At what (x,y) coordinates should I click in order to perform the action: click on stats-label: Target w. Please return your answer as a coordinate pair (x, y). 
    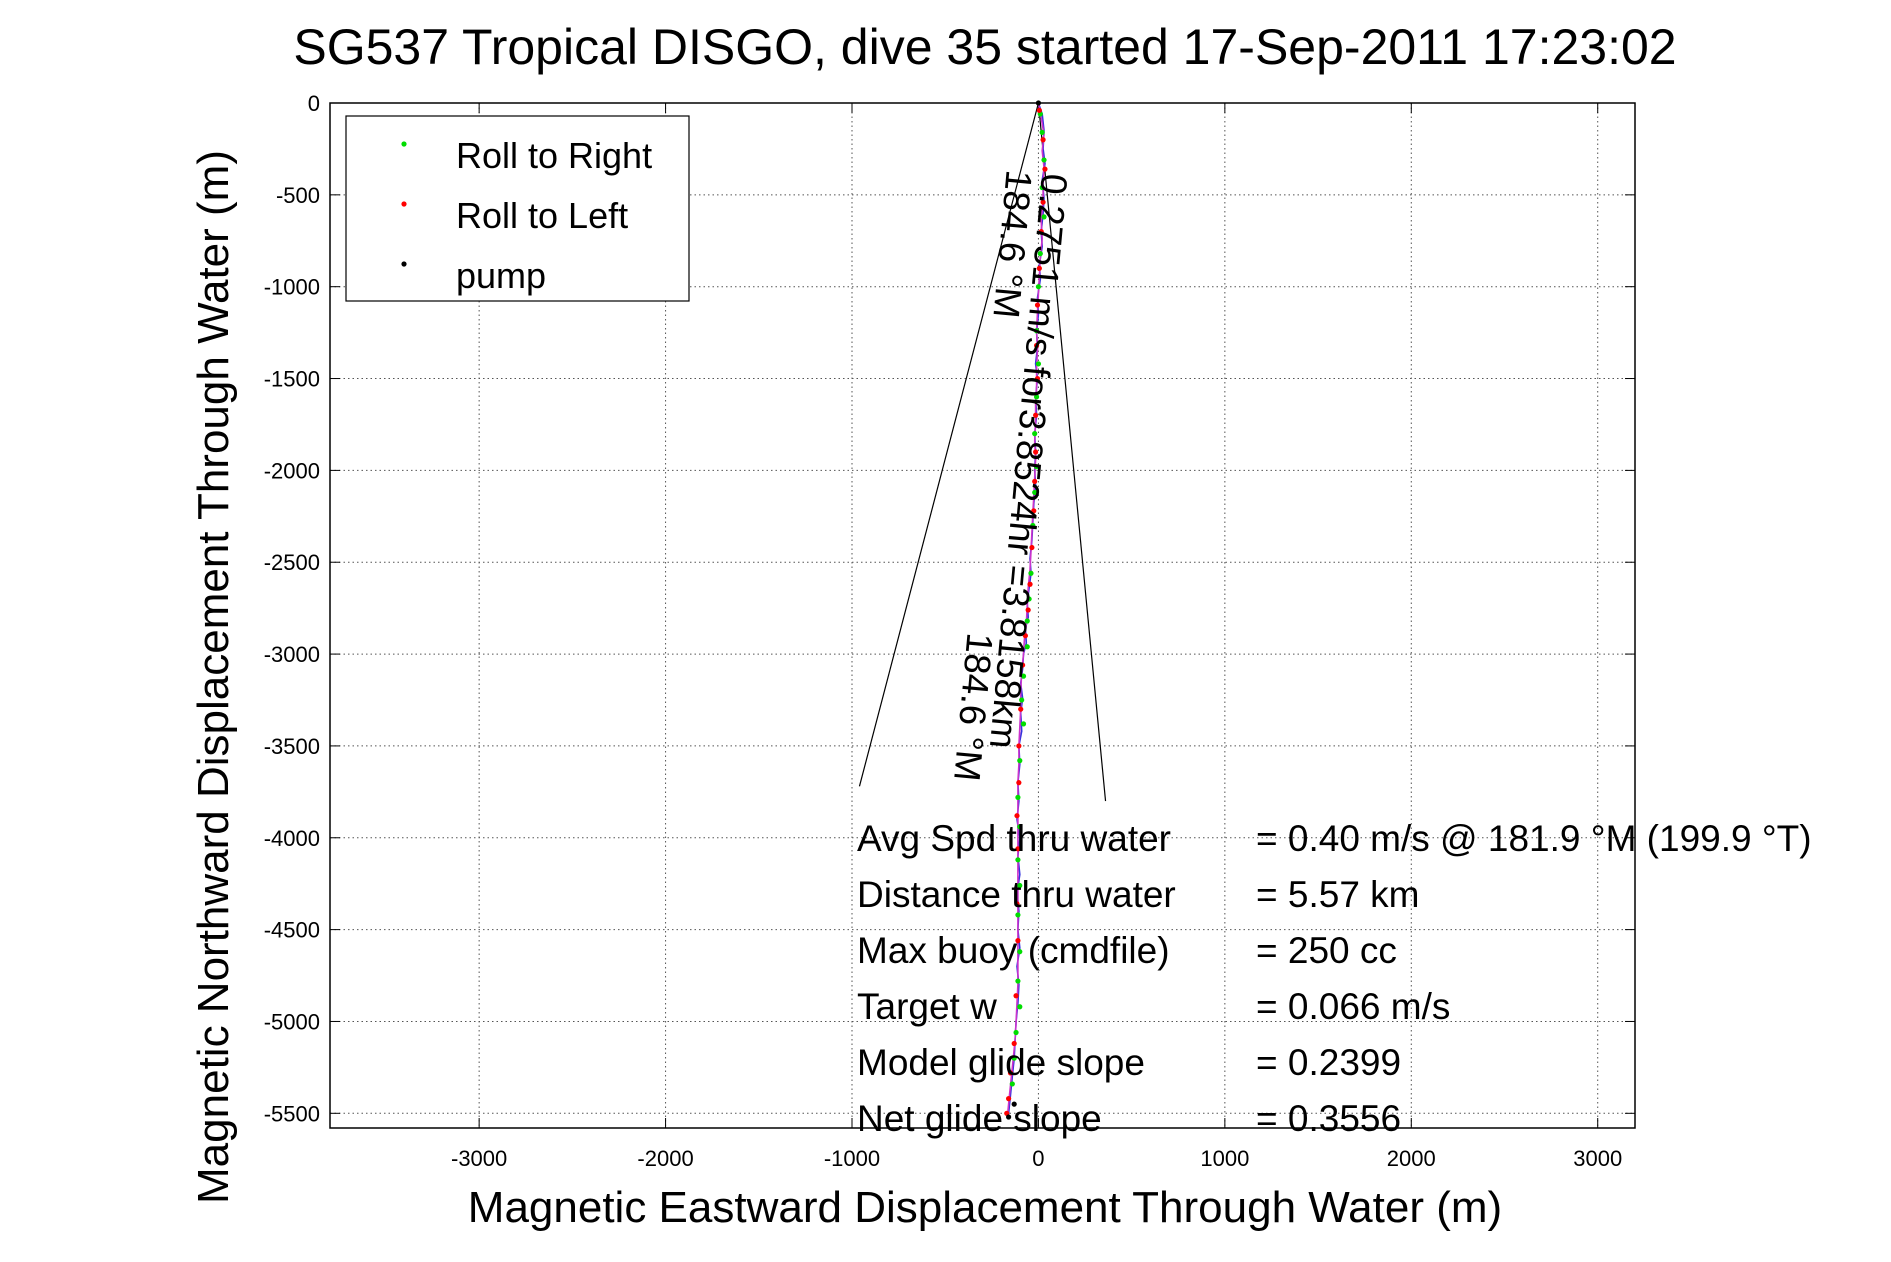
    Looking at the image, I should click on (927, 1006).